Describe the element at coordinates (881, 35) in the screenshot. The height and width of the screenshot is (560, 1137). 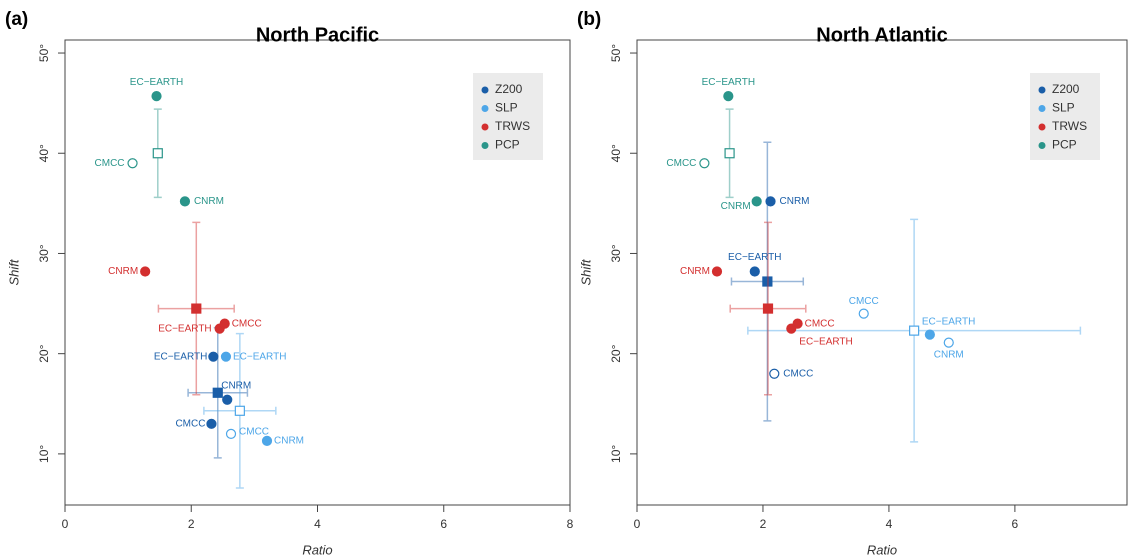
I see `chart-title: North Atlantic` at that location.